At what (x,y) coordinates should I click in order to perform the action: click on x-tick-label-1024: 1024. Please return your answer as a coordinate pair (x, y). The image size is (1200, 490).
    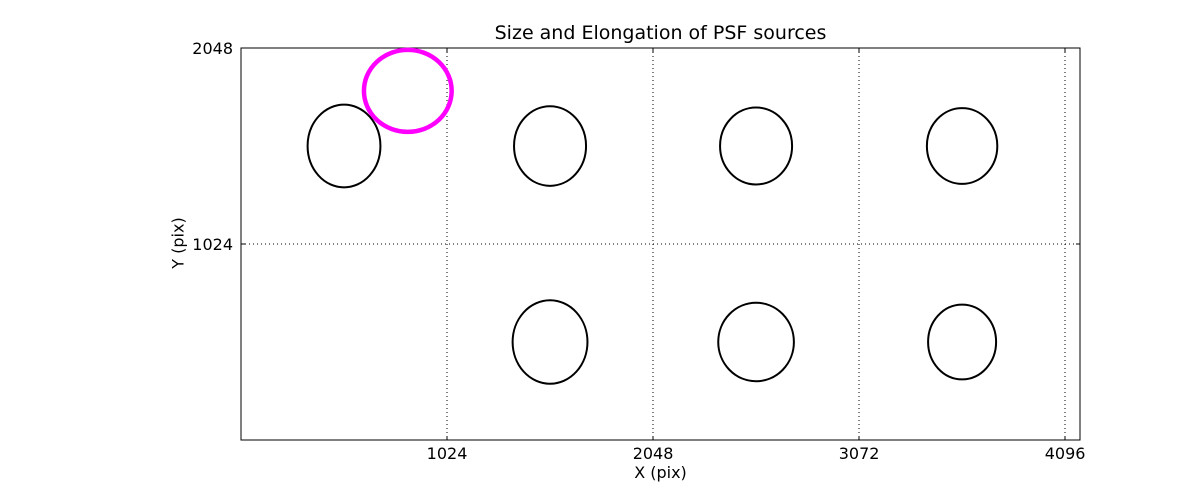
    Looking at the image, I should click on (447, 453).